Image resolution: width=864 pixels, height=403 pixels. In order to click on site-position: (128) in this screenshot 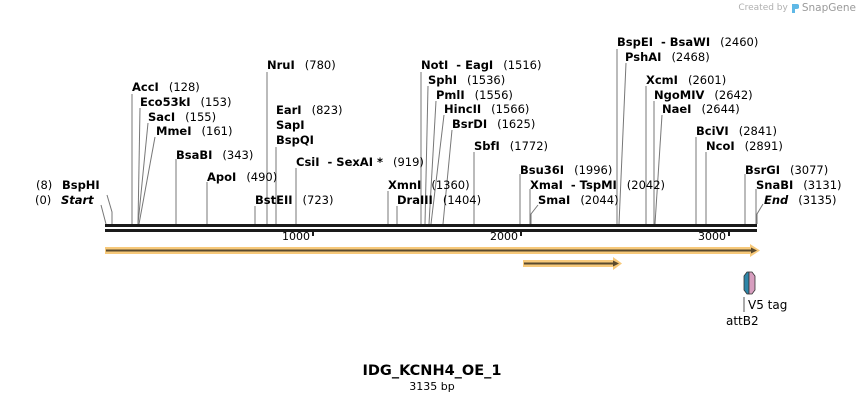, I will do `click(184, 87)`.